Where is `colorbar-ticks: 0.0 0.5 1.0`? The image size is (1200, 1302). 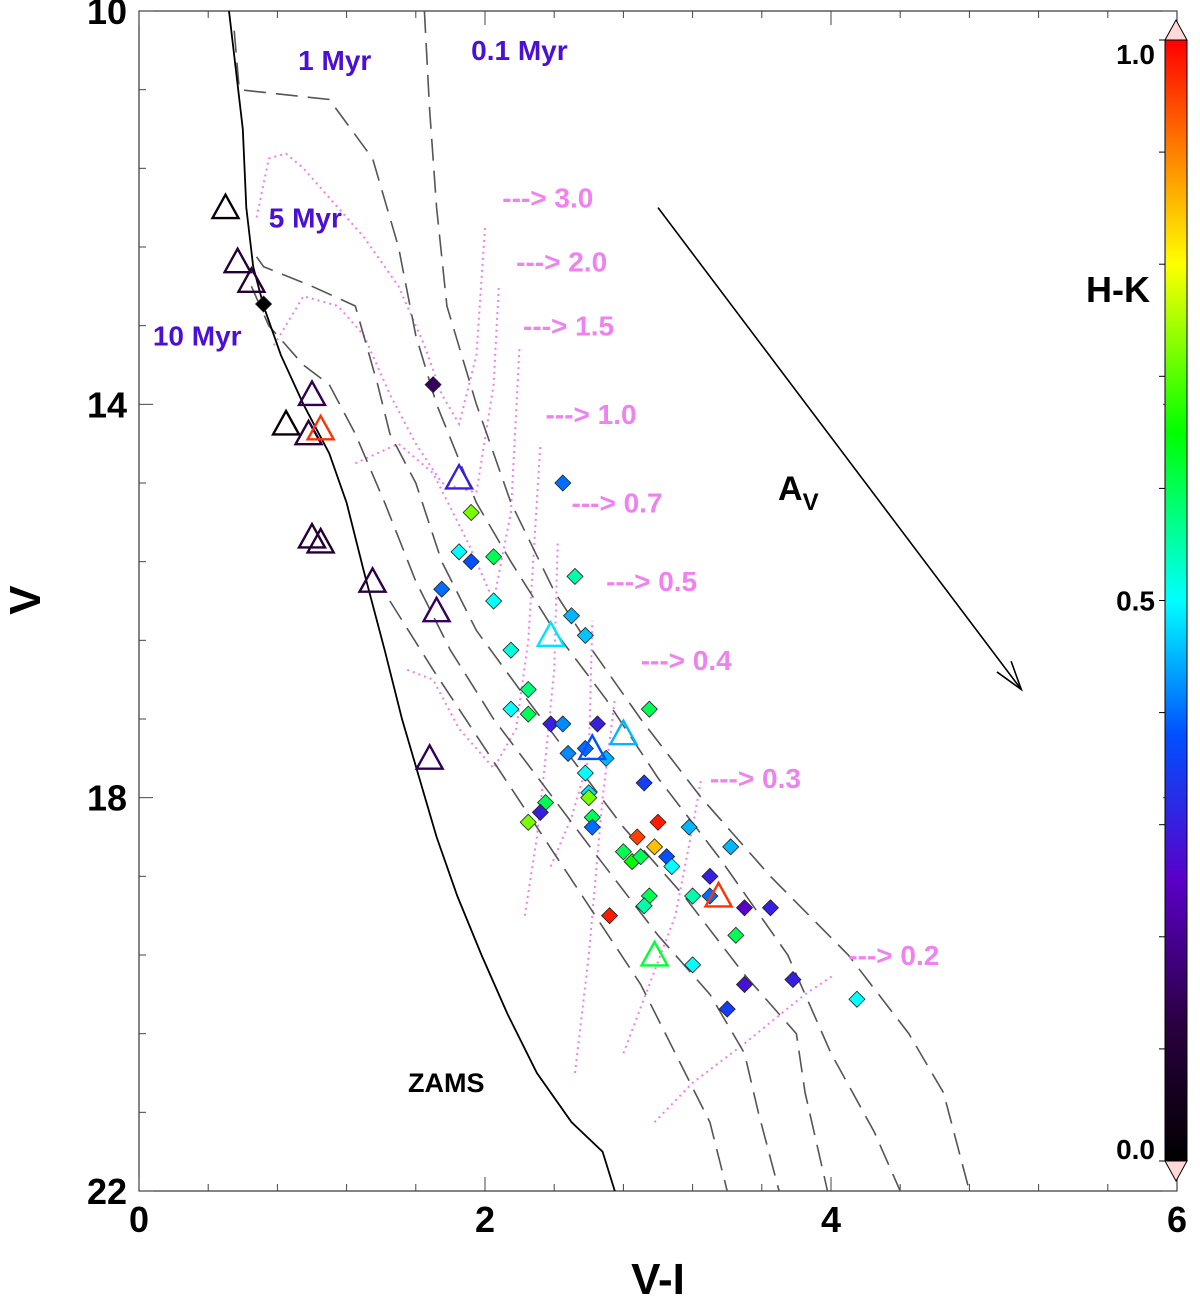
colorbar-ticks: 0.0 0.5 1.0 is located at coordinates (1140, 602).